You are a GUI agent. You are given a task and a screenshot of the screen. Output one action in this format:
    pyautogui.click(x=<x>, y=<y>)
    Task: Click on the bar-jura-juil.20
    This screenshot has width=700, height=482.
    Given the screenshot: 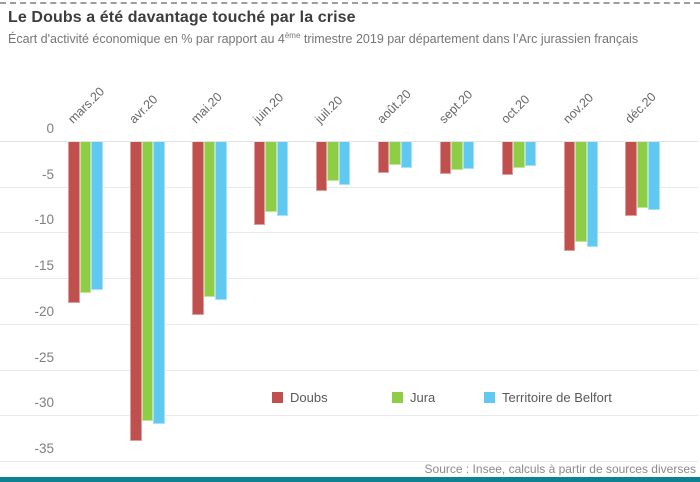 What is the action you would take?
    pyautogui.click(x=333, y=162)
    